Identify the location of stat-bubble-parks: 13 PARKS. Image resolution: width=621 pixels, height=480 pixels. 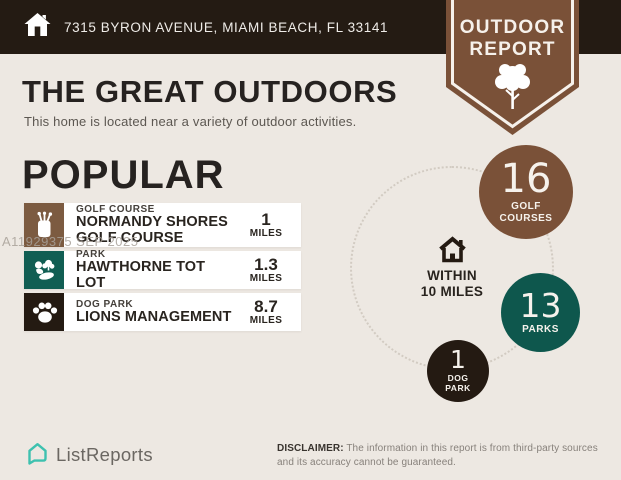
(540, 312).